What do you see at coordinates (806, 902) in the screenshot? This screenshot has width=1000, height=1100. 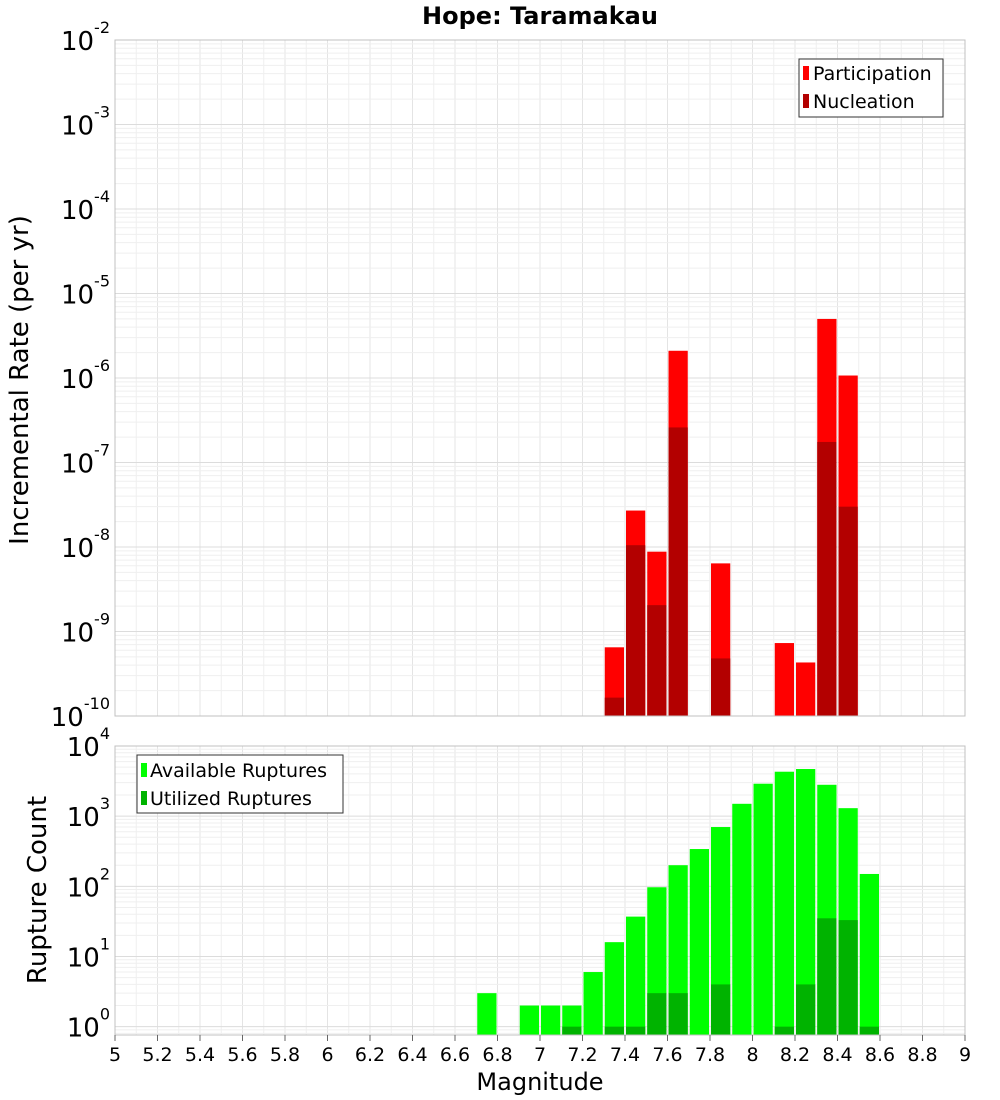 I see `bar-available-ruptures-8.25` at bounding box center [806, 902].